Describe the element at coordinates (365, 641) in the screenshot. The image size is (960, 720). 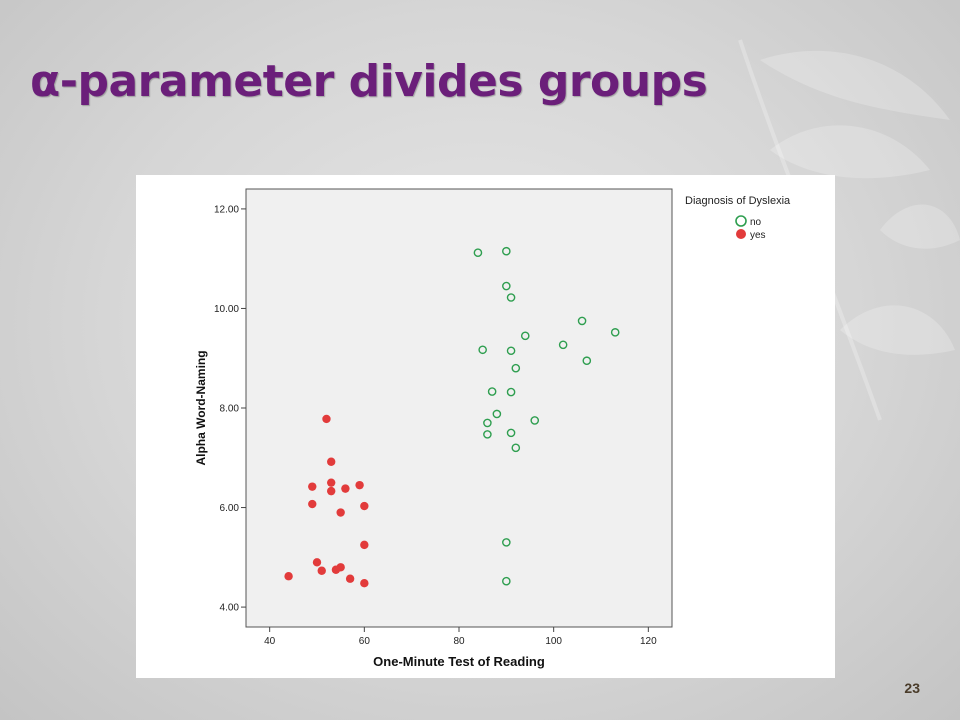
I see `x-tick-label: 60` at that location.